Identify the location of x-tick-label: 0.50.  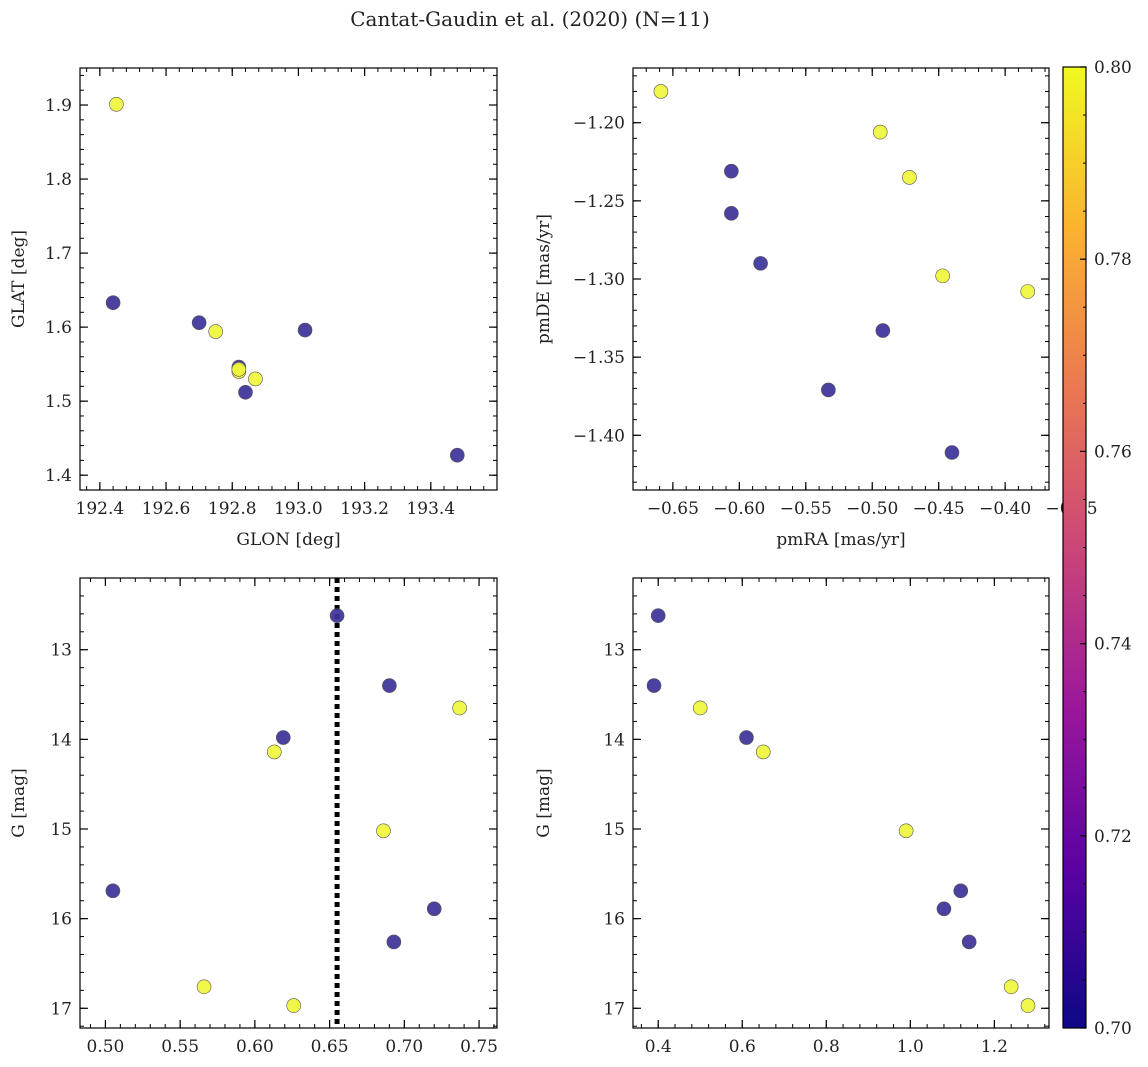
(105, 1047).